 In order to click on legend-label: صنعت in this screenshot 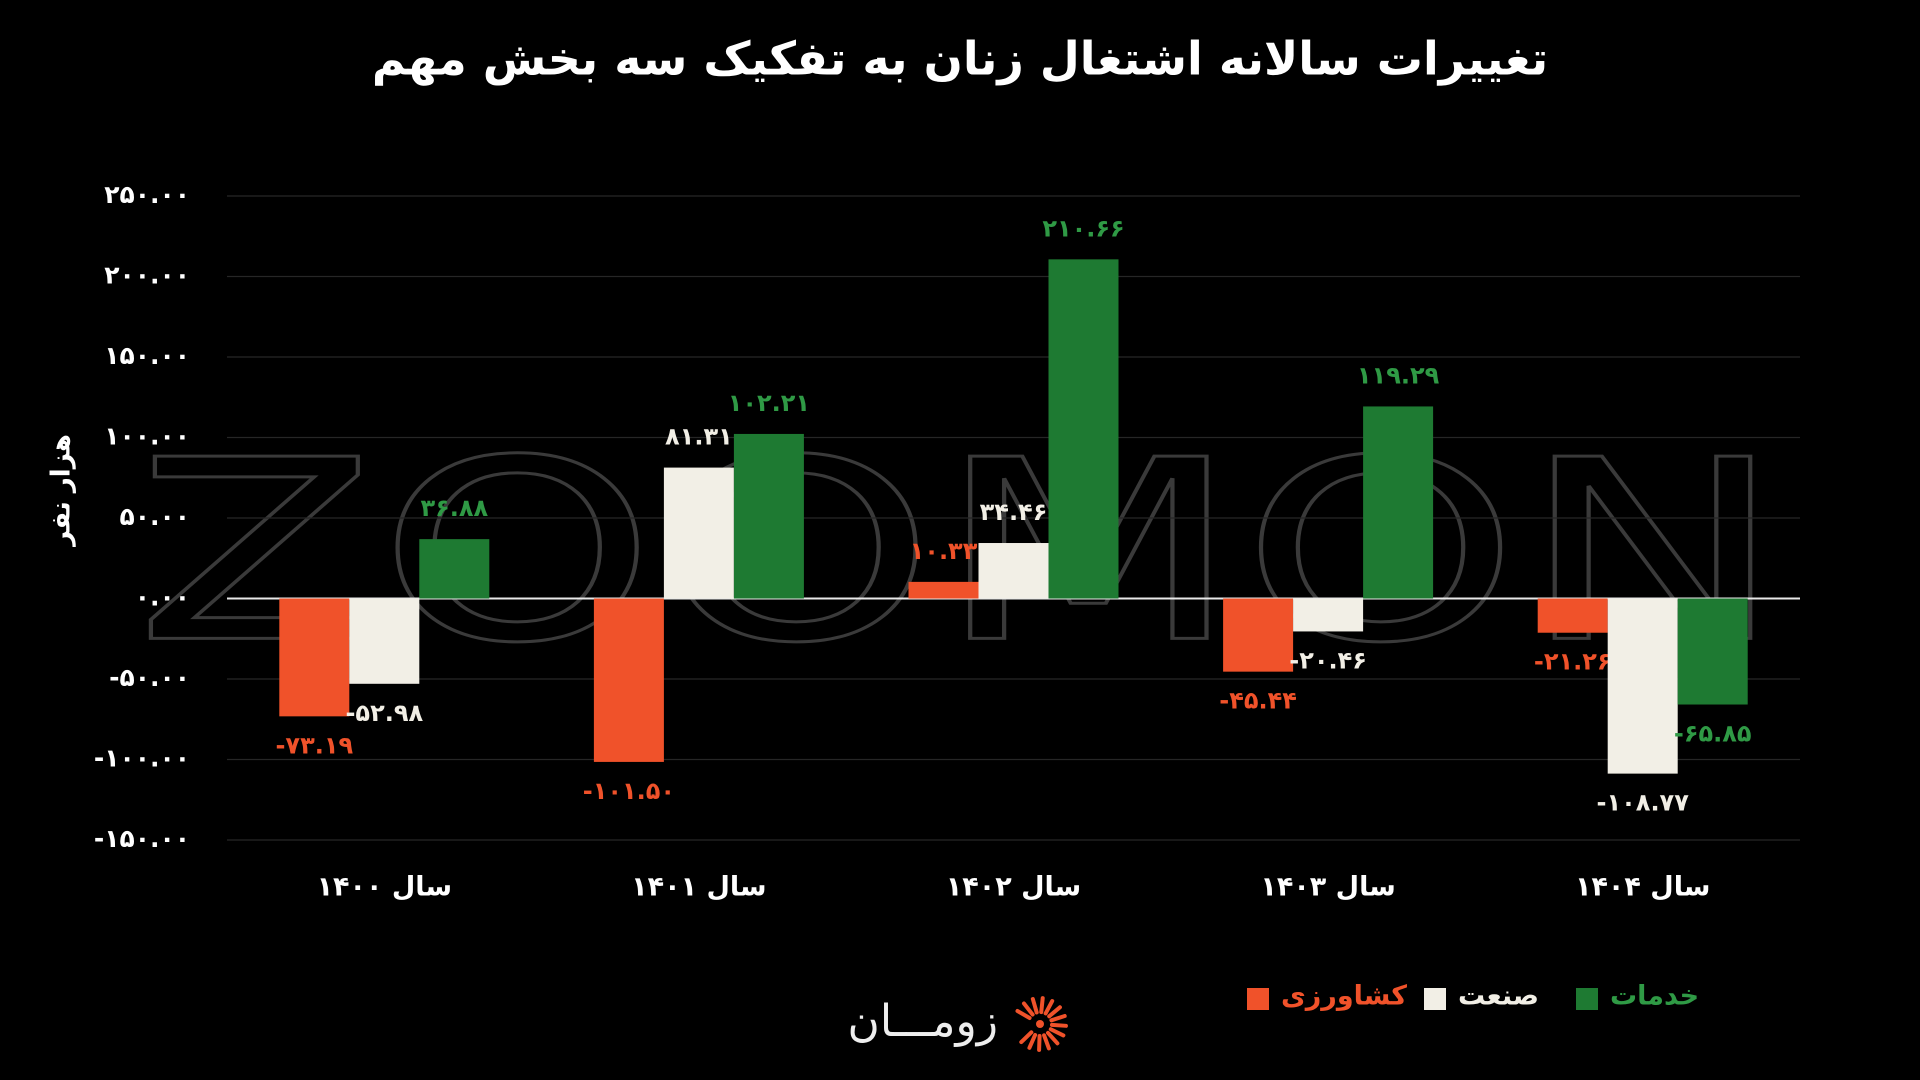, I will do `click(1498, 996)`.